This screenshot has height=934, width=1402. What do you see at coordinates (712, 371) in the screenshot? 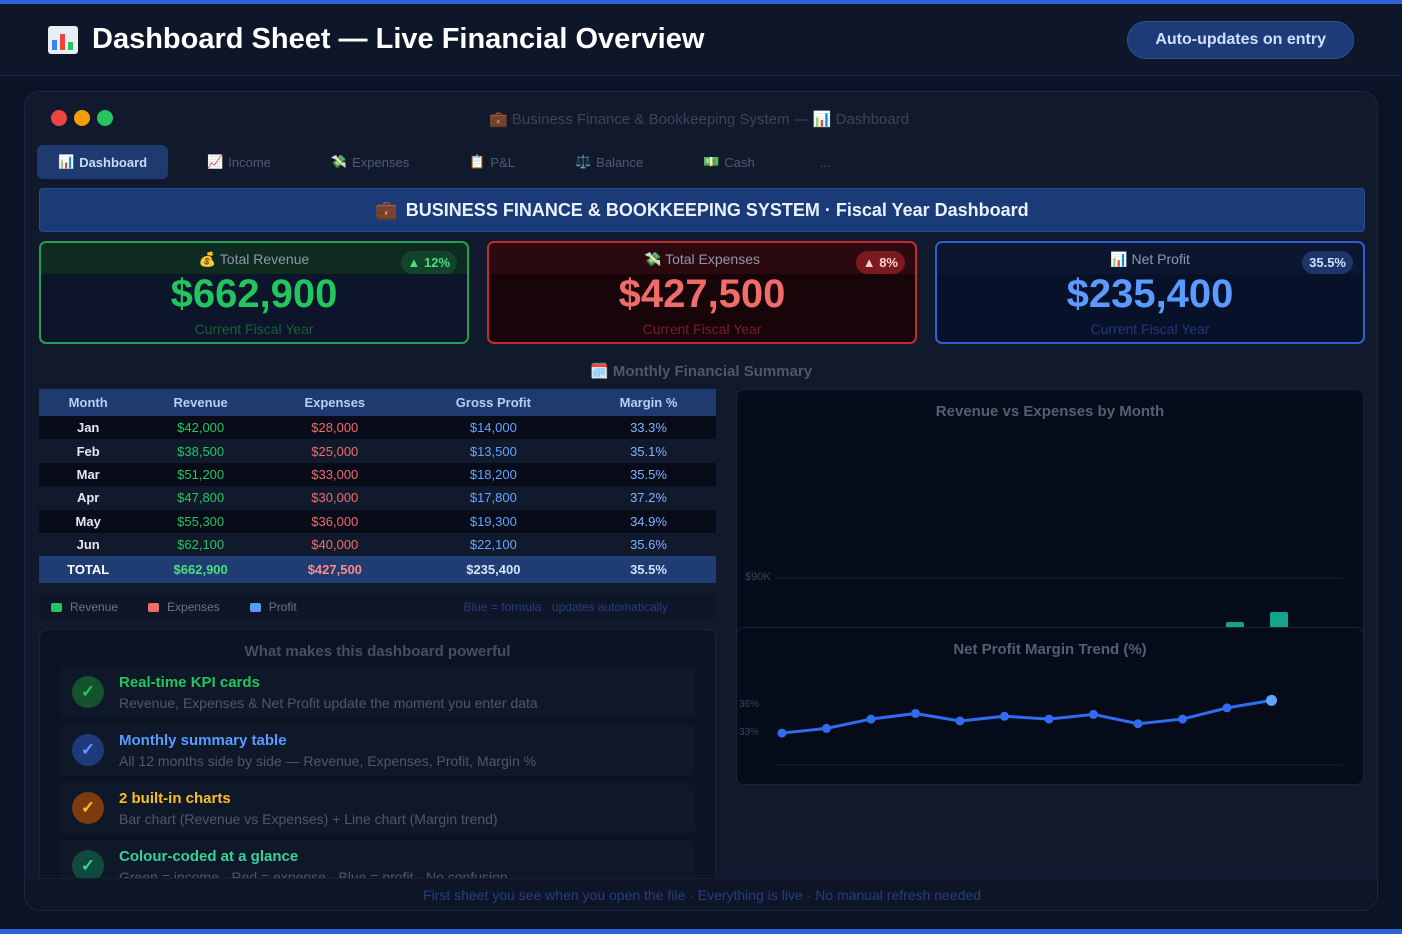
I see `summary-title-text: Monthly Financial Summary` at bounding box center [712, 371].